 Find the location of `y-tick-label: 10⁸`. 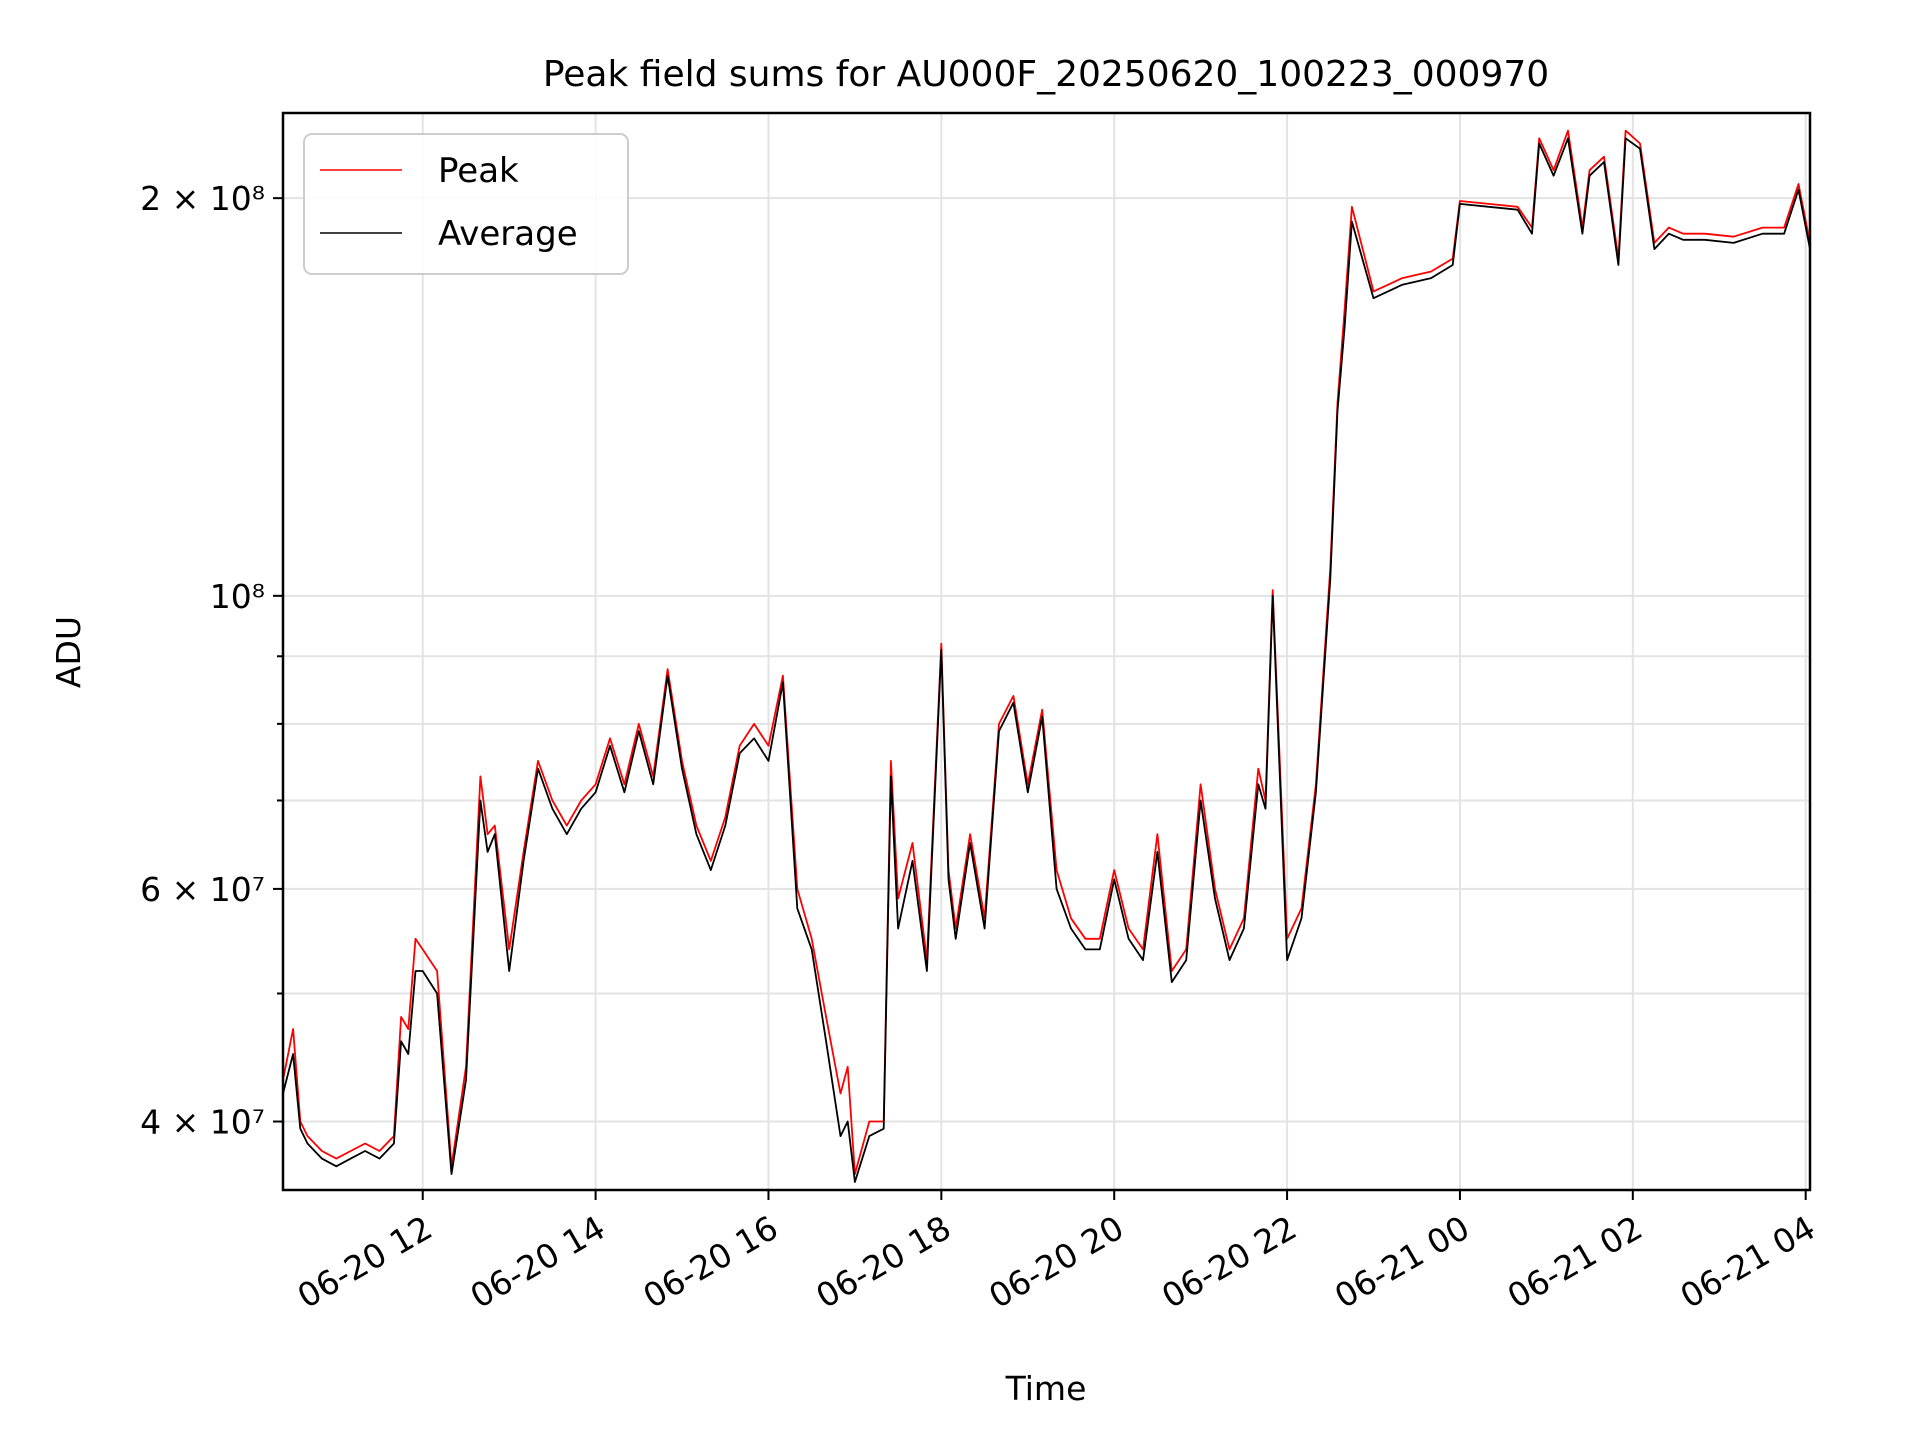

y-tick-label: 10⁸ is located at coordinates (237, 596).